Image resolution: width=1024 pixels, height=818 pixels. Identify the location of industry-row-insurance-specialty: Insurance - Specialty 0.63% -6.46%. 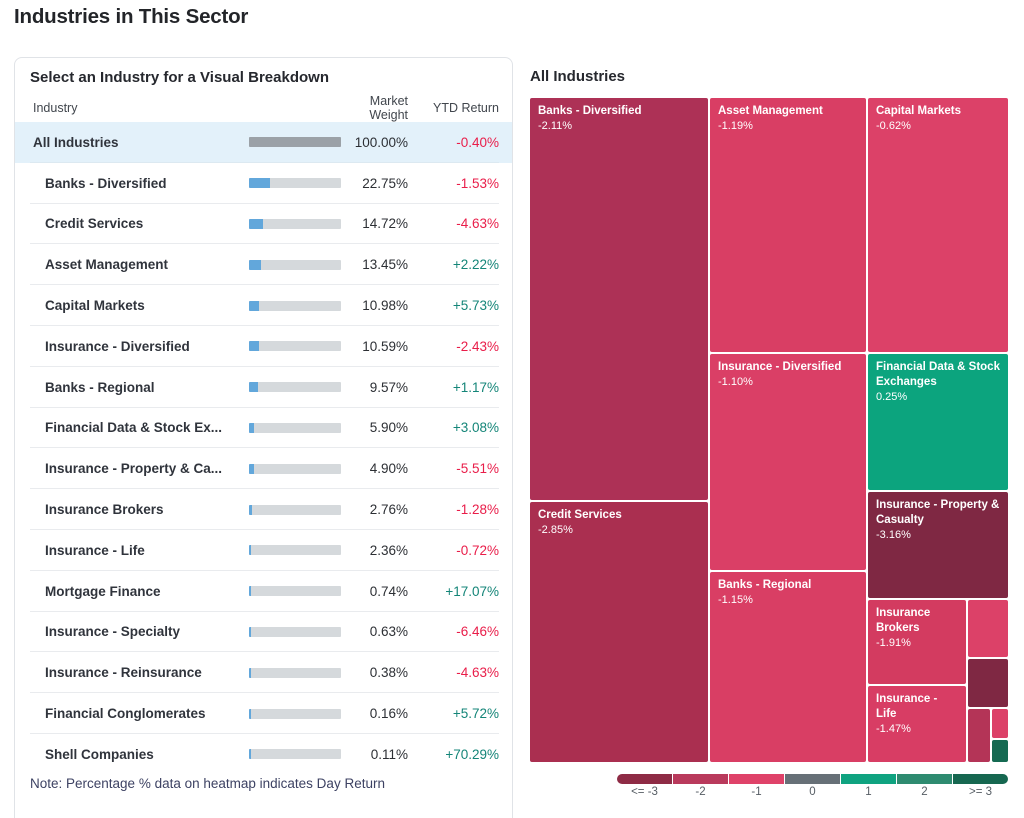
(263, 632).